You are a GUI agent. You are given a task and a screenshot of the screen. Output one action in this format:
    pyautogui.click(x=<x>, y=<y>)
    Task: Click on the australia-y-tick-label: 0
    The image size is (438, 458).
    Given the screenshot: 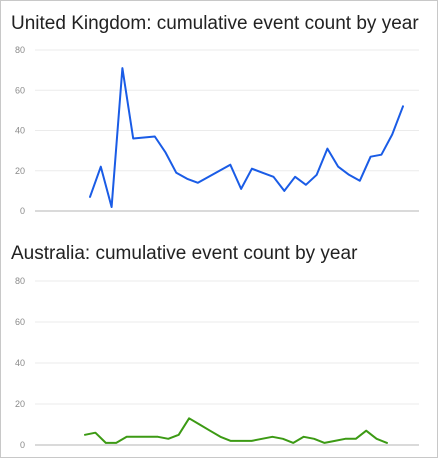 What is the action you would take?
    pyautogui.click(x=22, y=445)
    